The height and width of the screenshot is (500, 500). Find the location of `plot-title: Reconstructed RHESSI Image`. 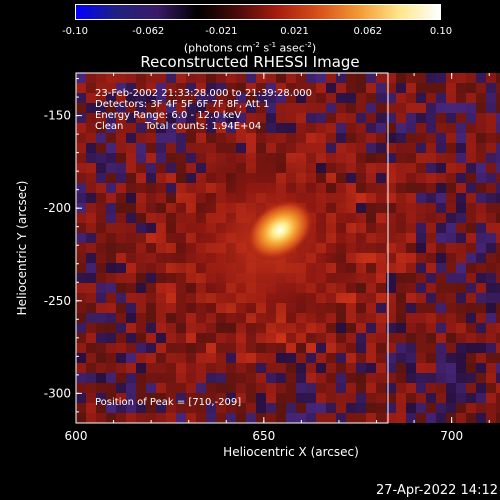

plot-title: Reconstructed RHESSI Image is located at coordinates (250, 62).